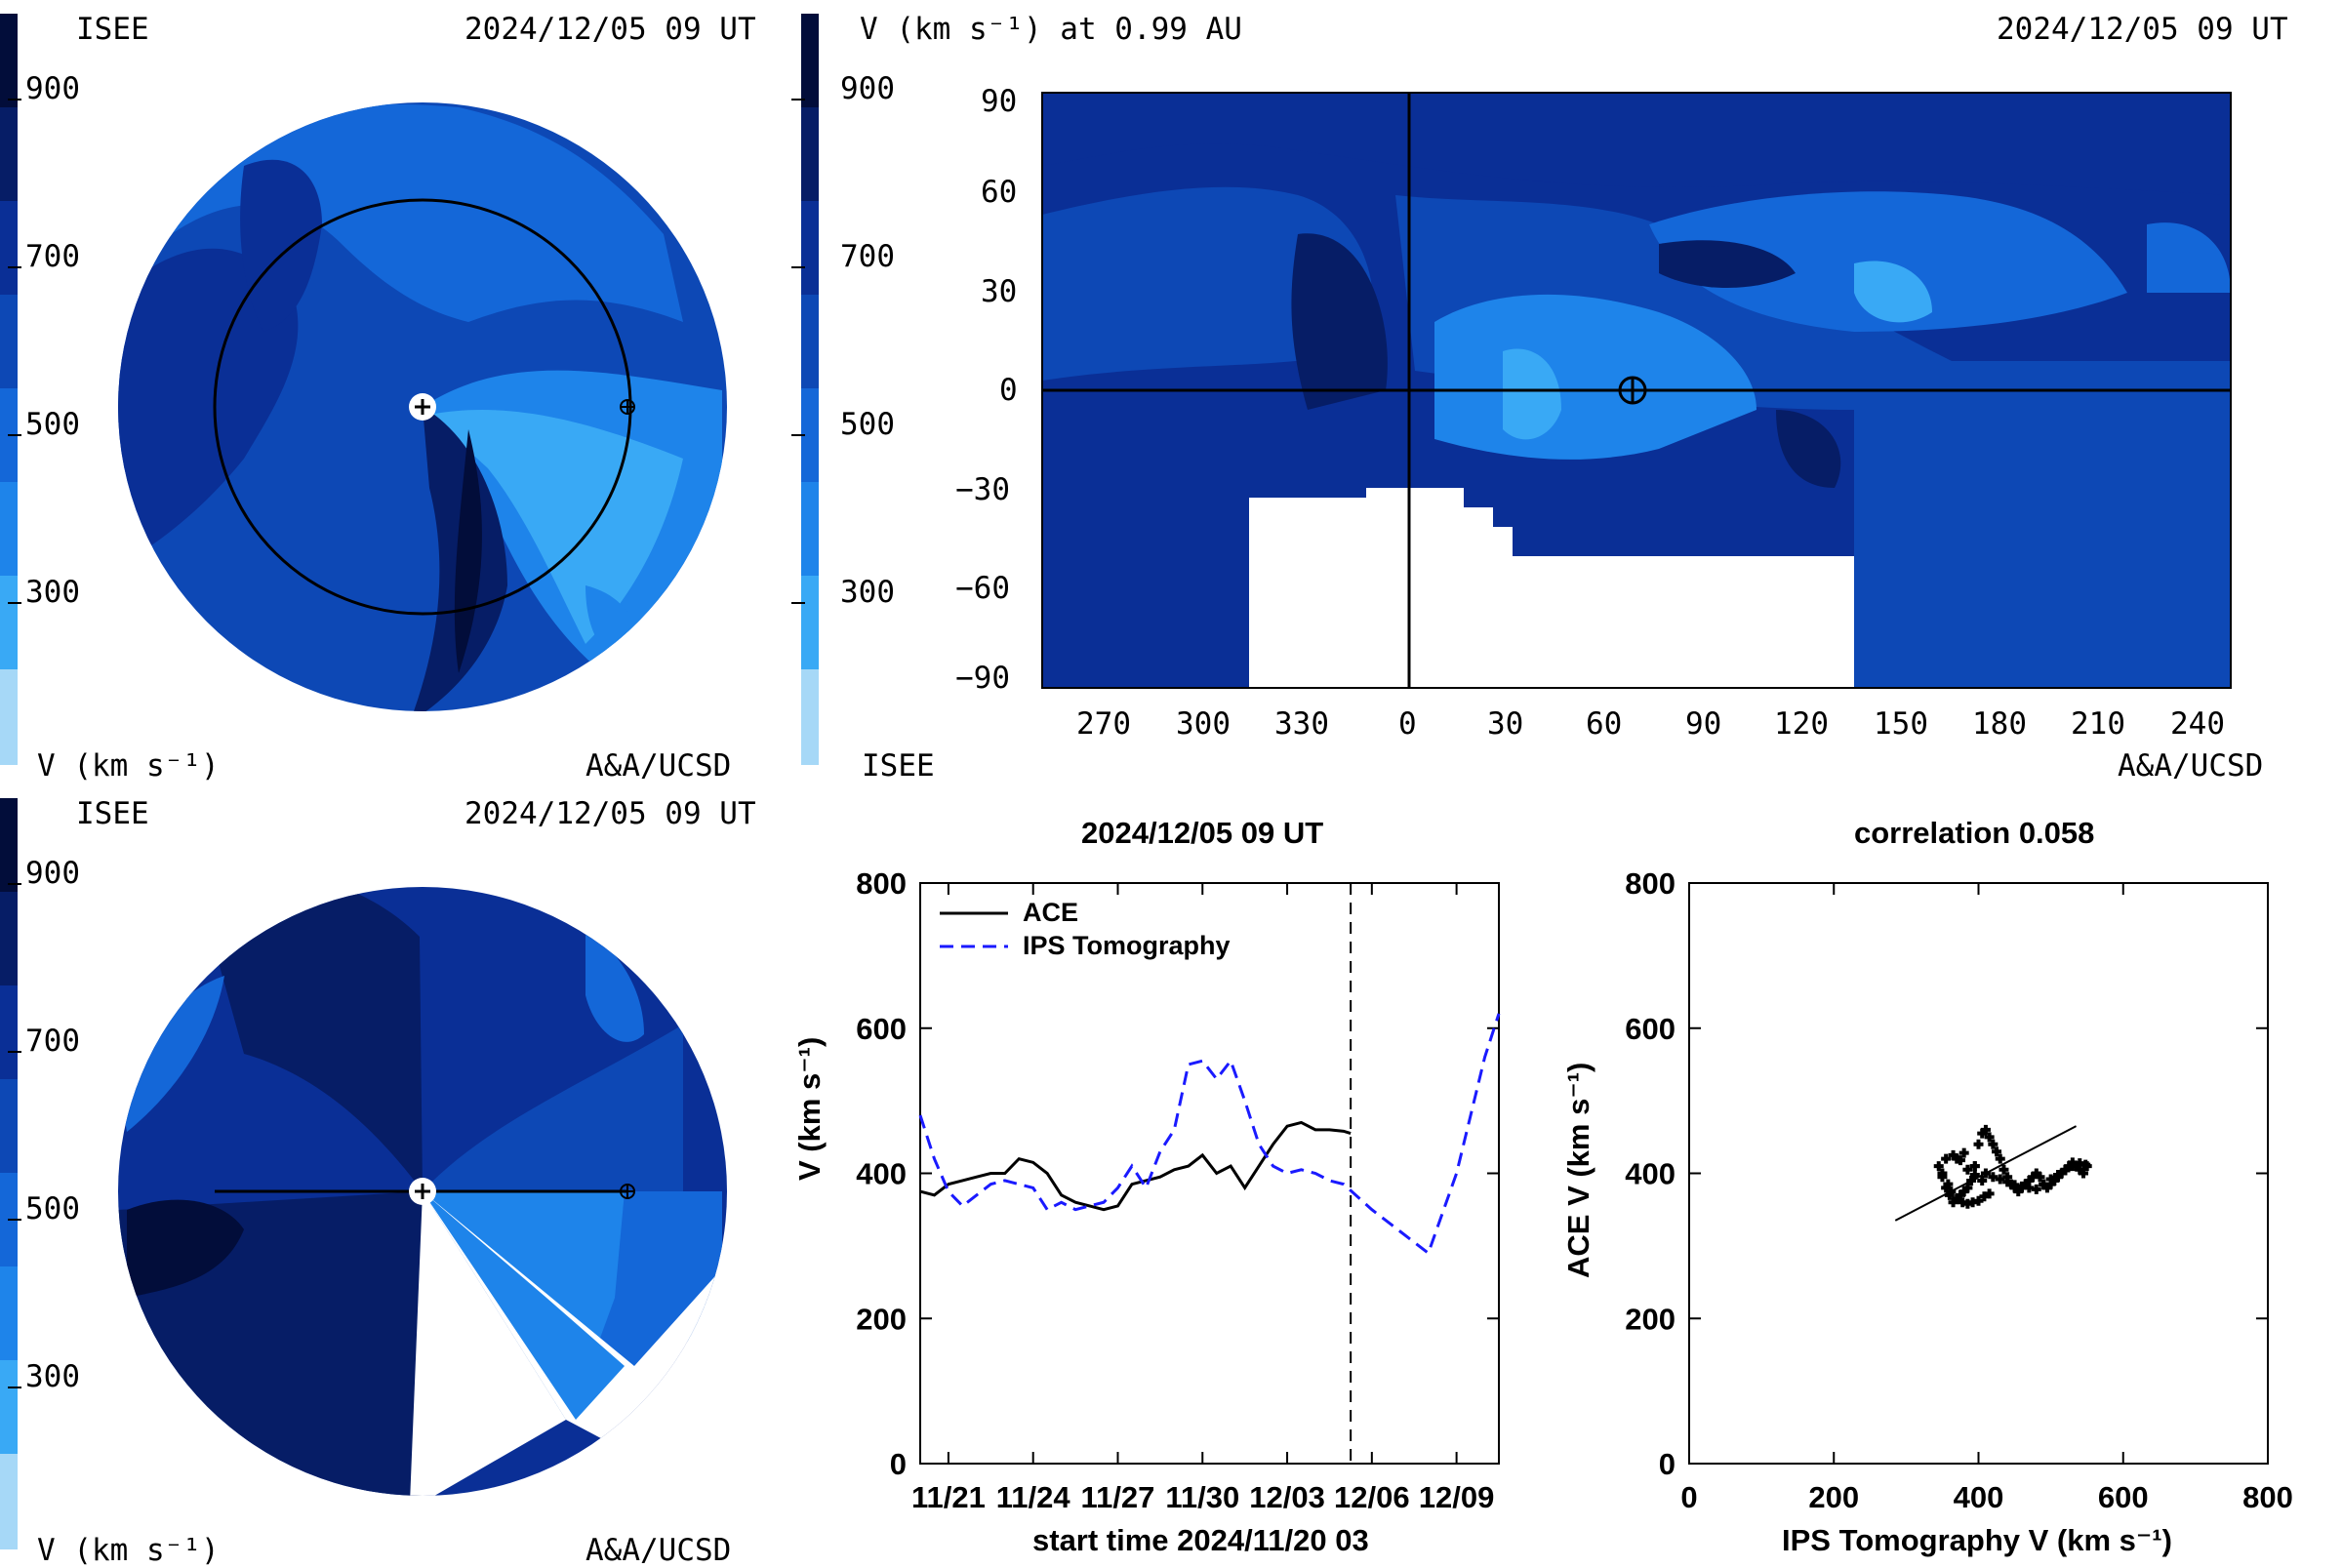 This screenshot has width=2342, height=1568. Describe the element at coordinates (982, 588) in the screenshot. I see `y-tick-label: −60` at that location.